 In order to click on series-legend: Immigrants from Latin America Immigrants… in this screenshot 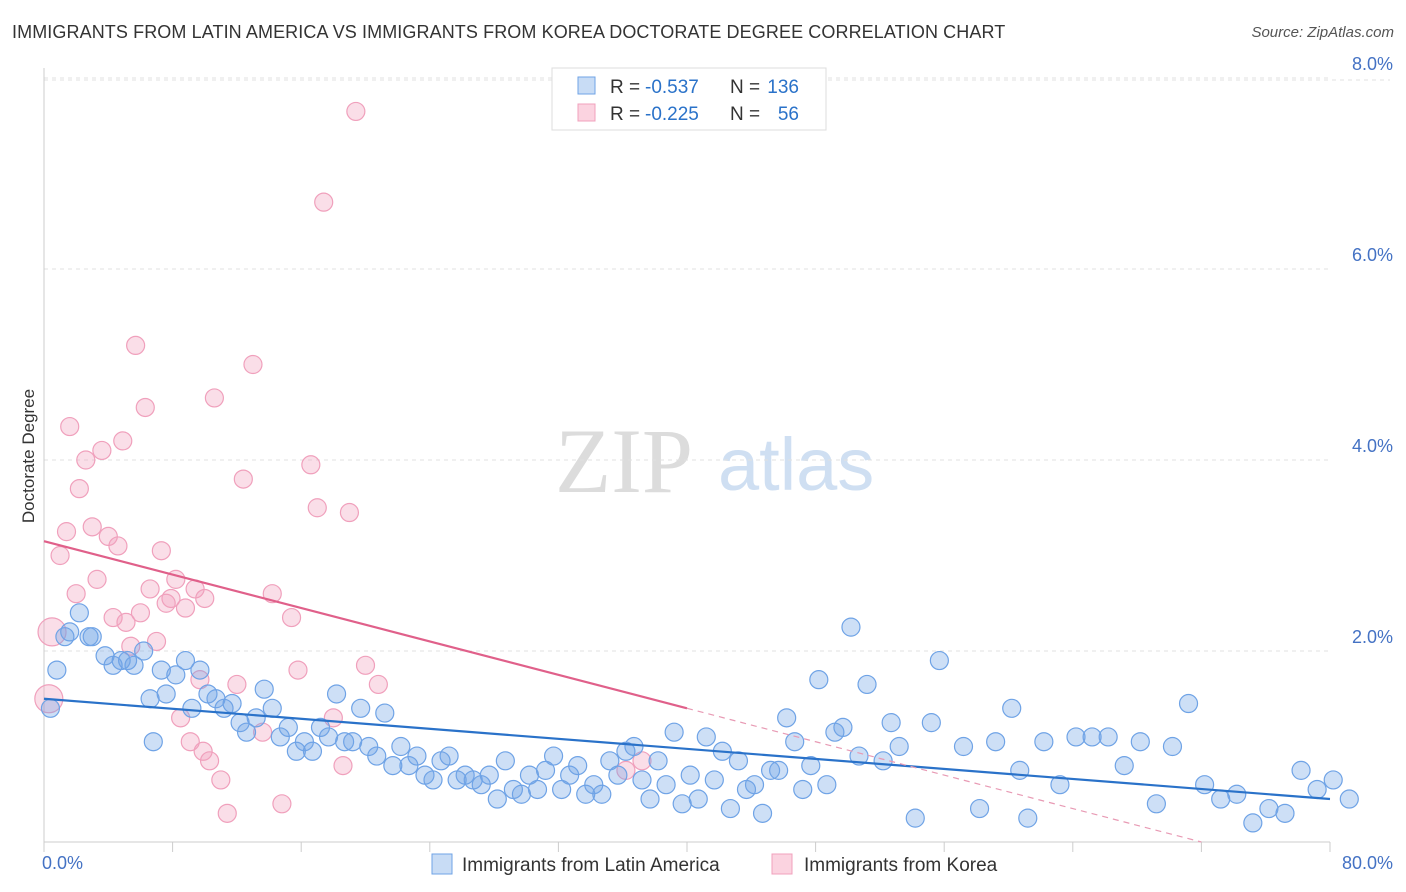, I will do `click(714, 864)`.